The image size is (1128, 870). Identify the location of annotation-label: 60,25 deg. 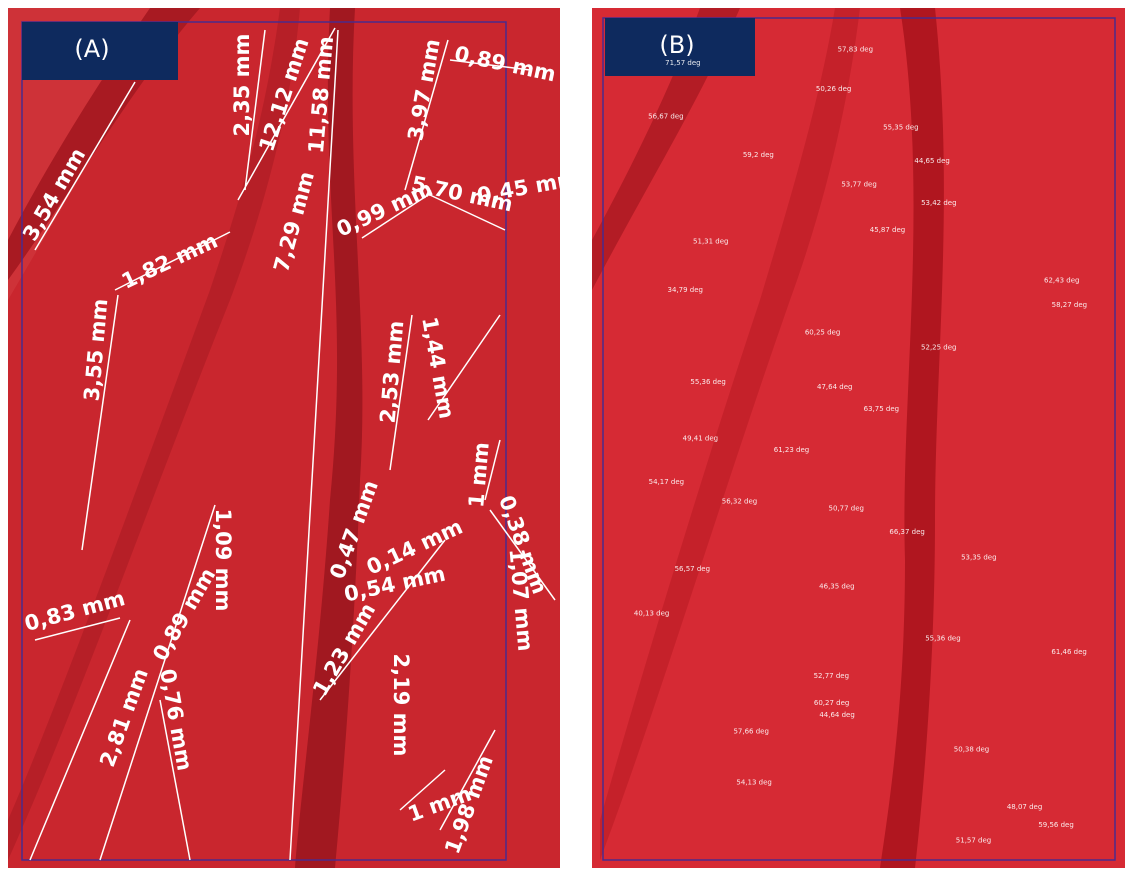
(822, 333).